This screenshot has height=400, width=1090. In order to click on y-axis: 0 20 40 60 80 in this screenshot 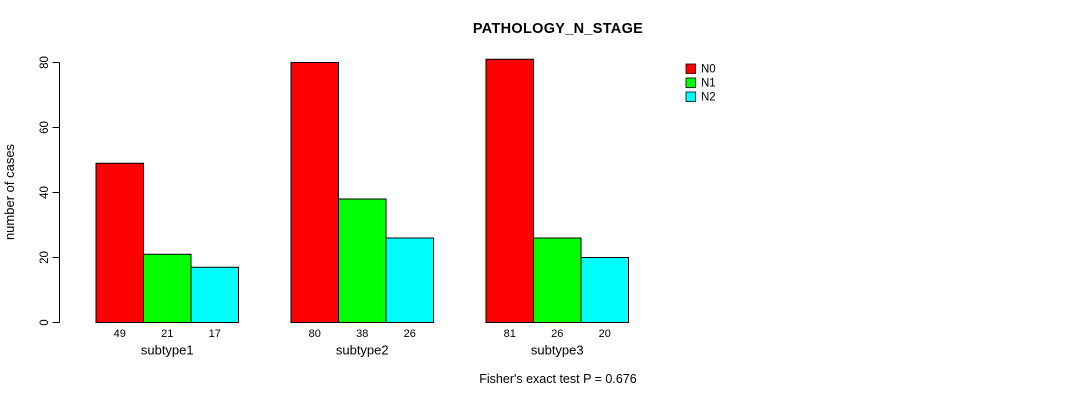, I will do `click(49, 191)`.